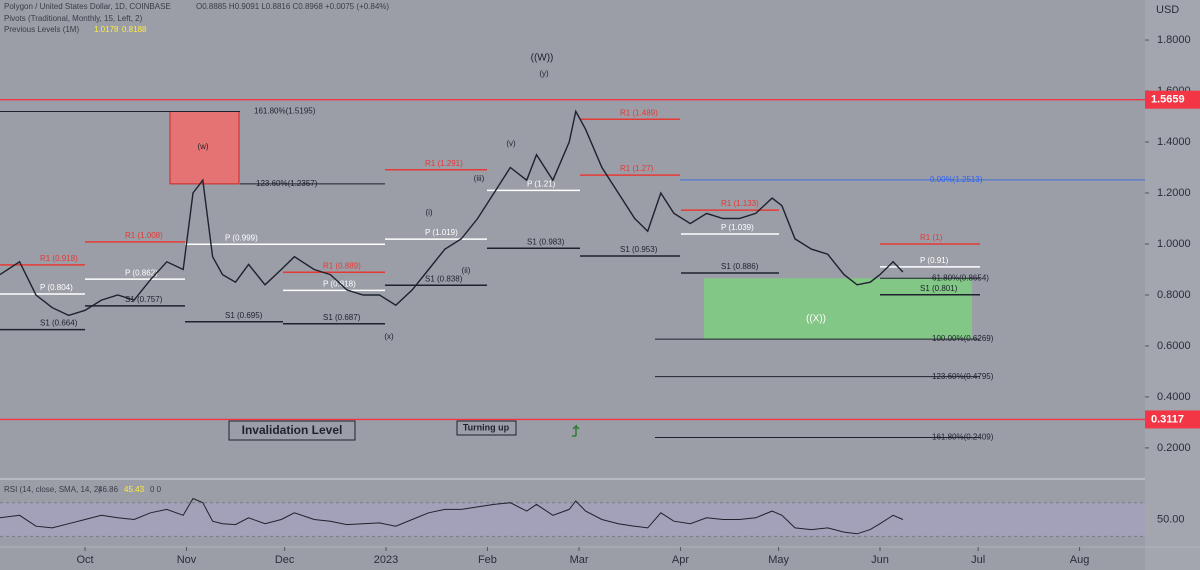 This screenshot has height=570, width=1200. What do you see at coordinates (934, 260) in the screenshot?
I see `pivot-label: P (0.91)` at bounding box center [934, 260].